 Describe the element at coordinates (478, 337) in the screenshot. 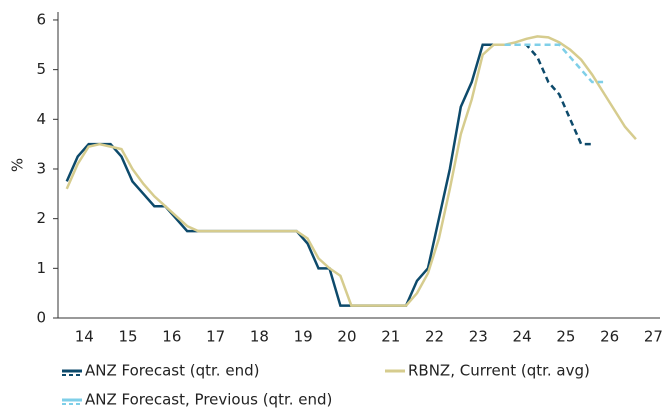

I see `x-tick-label: 23` at that location.